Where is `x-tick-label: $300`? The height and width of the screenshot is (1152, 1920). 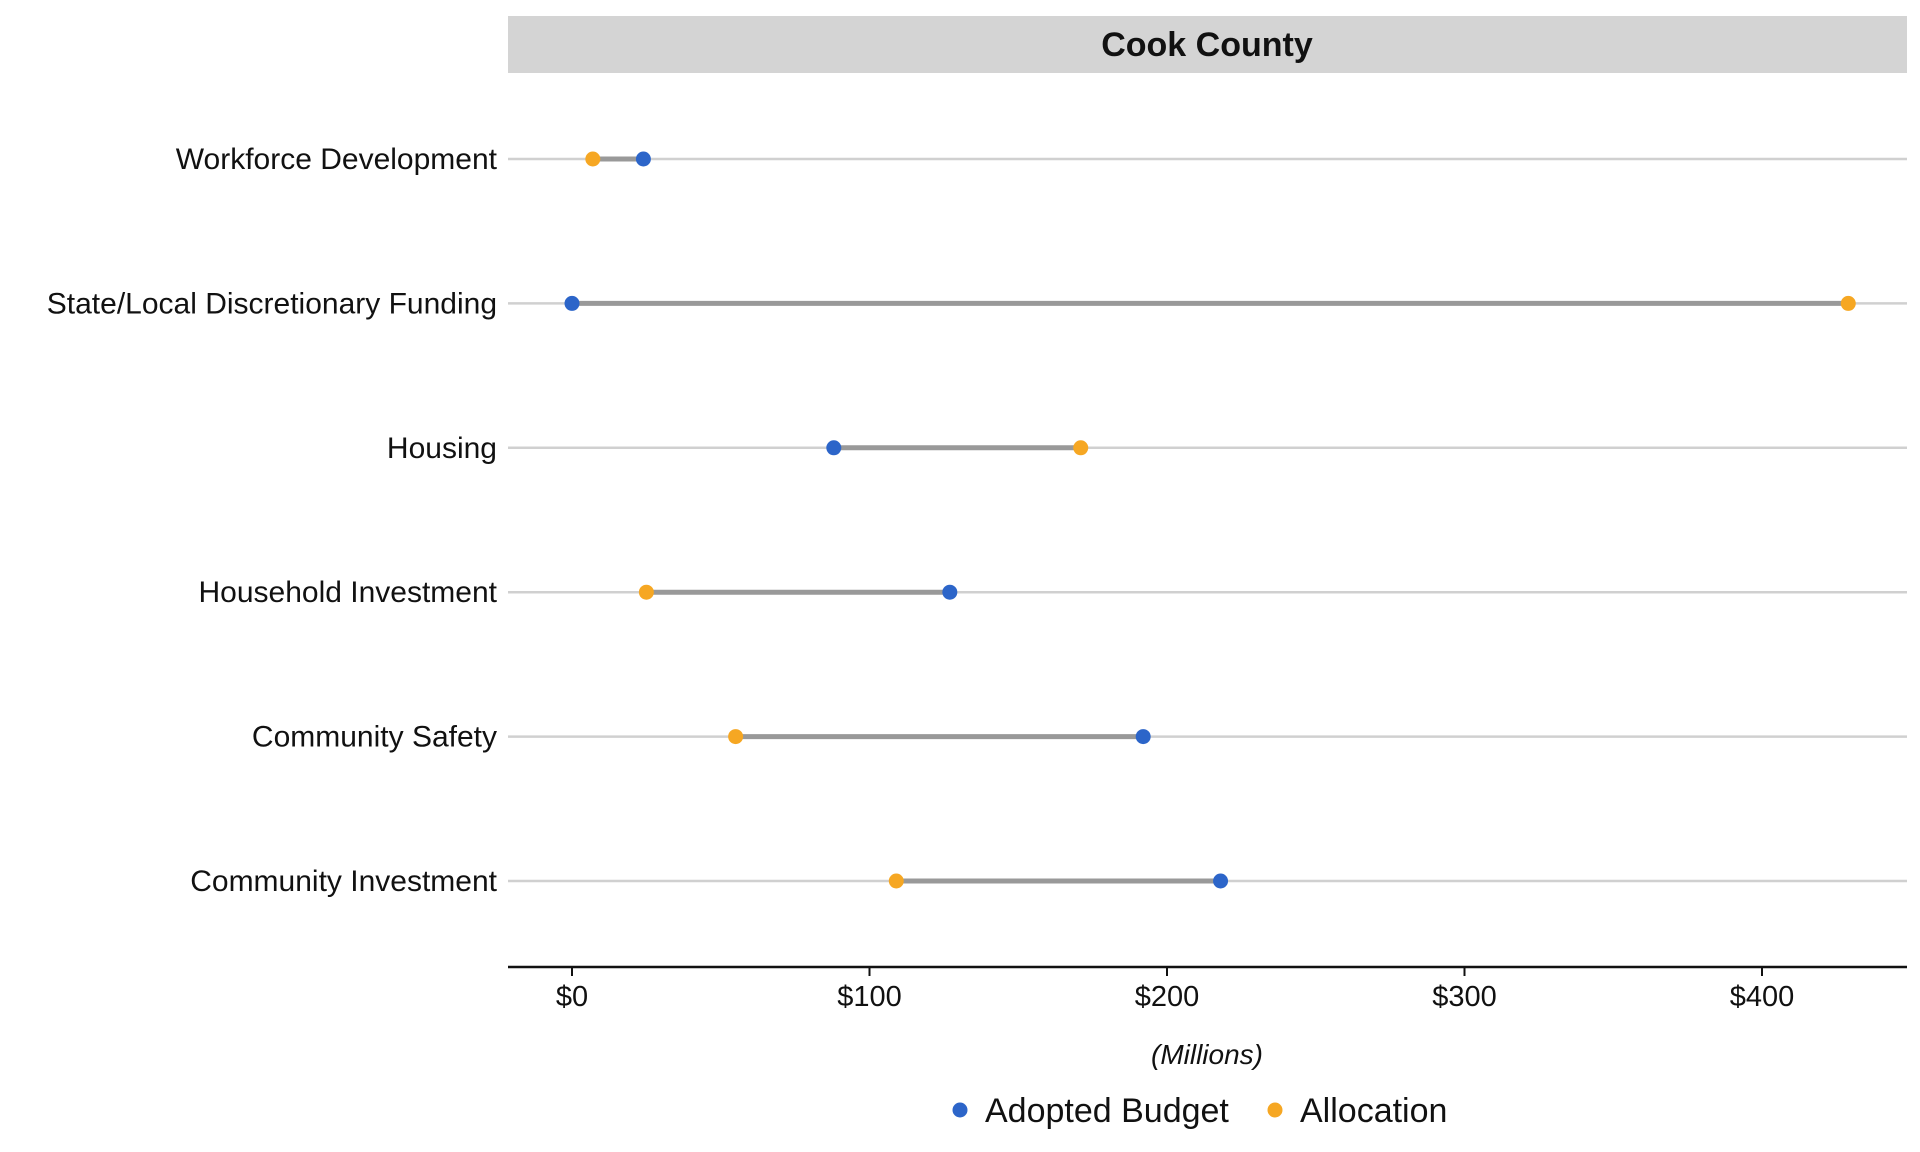 x-tick-label: $300 is located at coordinates (1464, 997).